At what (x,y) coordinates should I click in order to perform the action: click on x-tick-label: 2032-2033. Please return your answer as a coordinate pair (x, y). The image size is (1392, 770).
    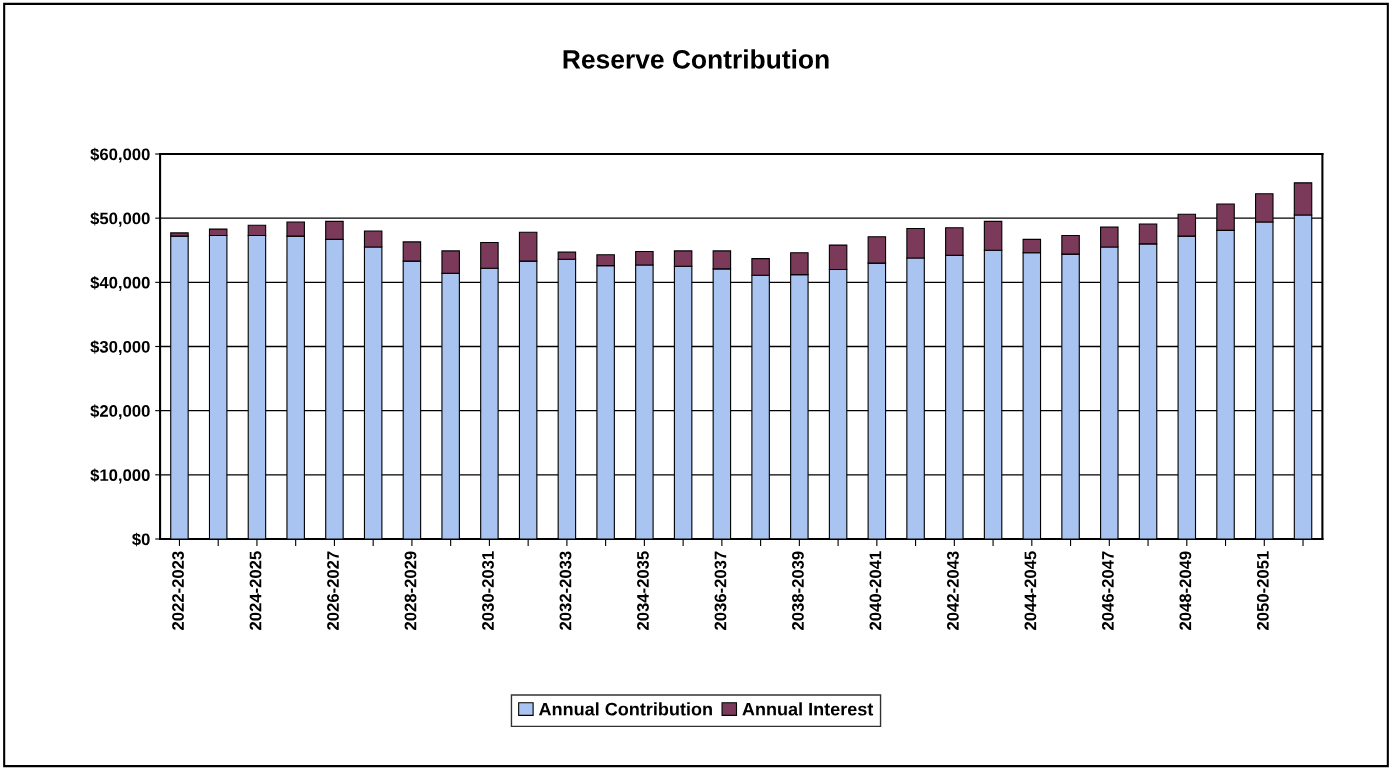
    Looking at the image, I should click on (565, 590).